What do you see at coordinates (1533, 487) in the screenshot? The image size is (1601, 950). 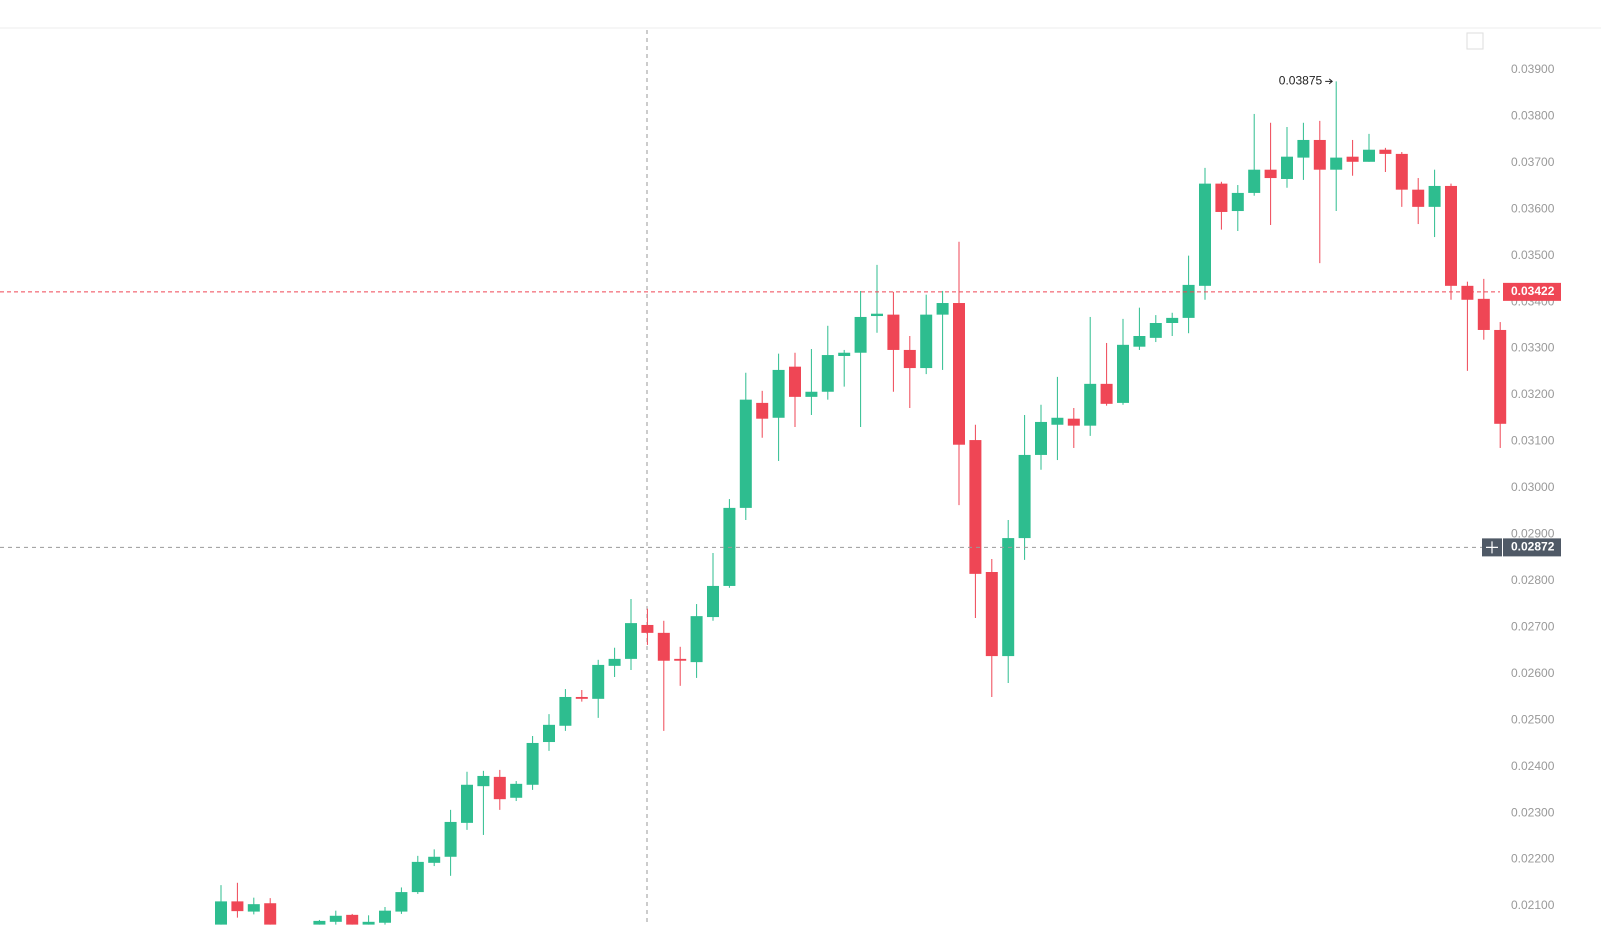 I see `y-tick-label: 0.03000` at bounding box center [1533, 487].